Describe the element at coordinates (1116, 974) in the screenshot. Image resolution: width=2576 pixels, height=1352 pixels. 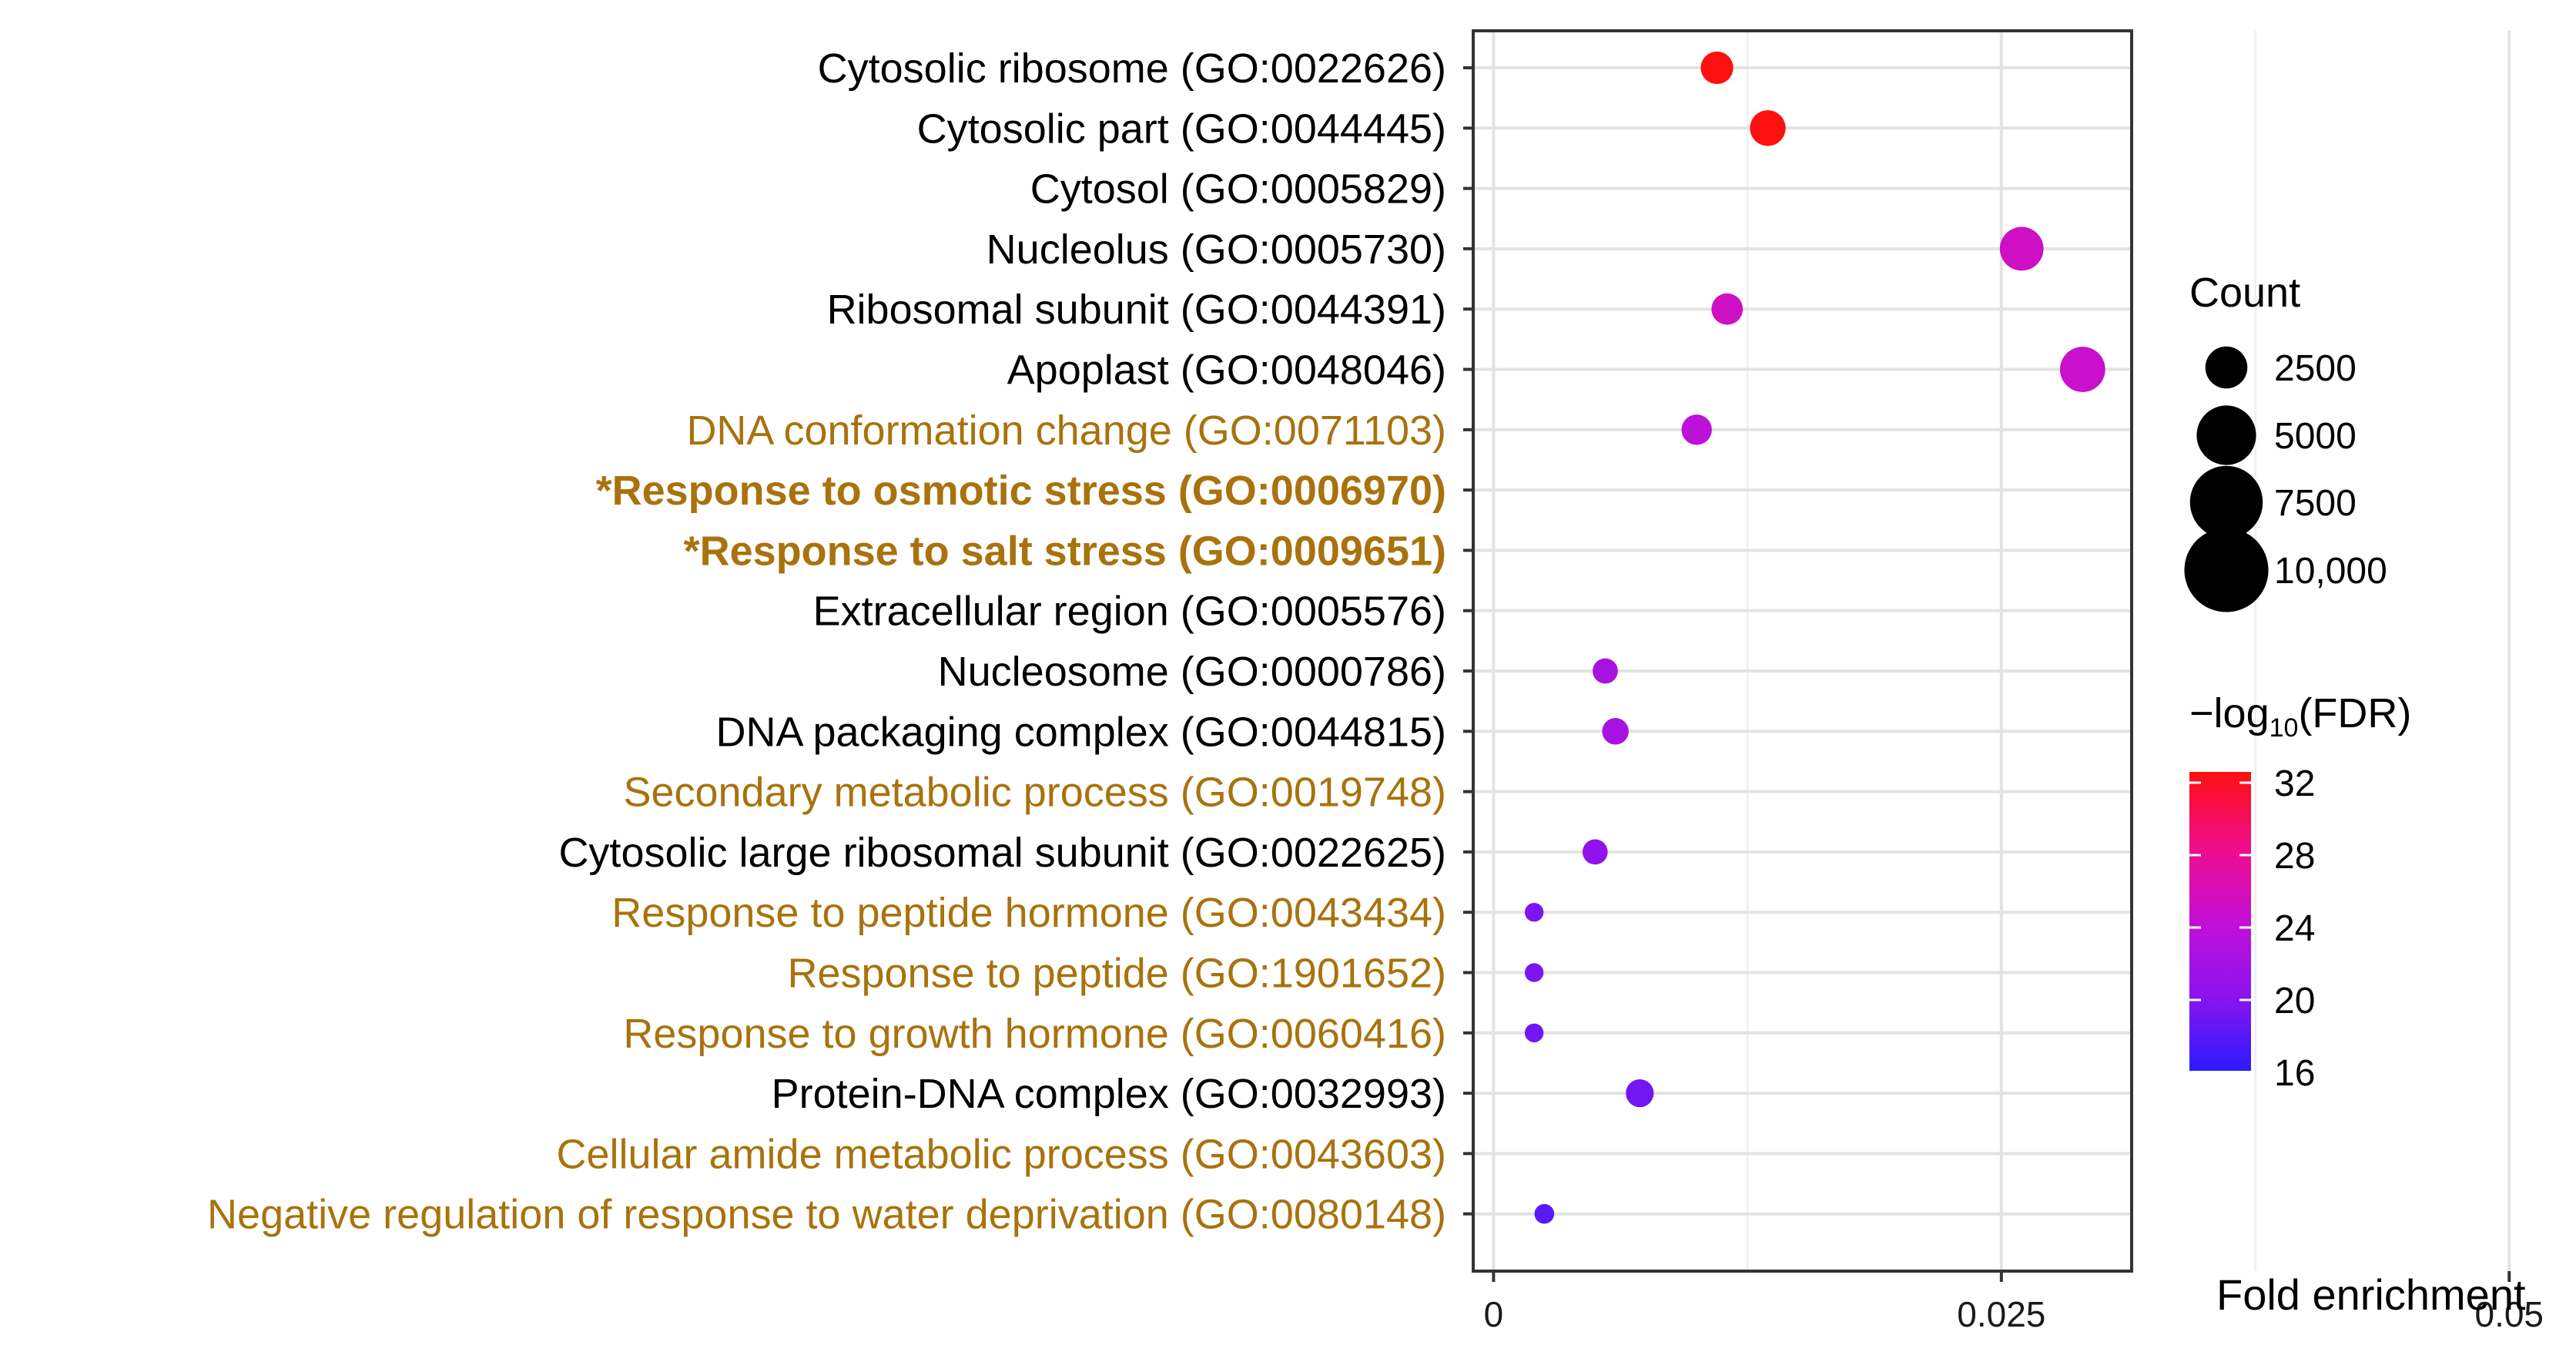
I see `category-label: Response to peptide (GO:1901652)` at that location.